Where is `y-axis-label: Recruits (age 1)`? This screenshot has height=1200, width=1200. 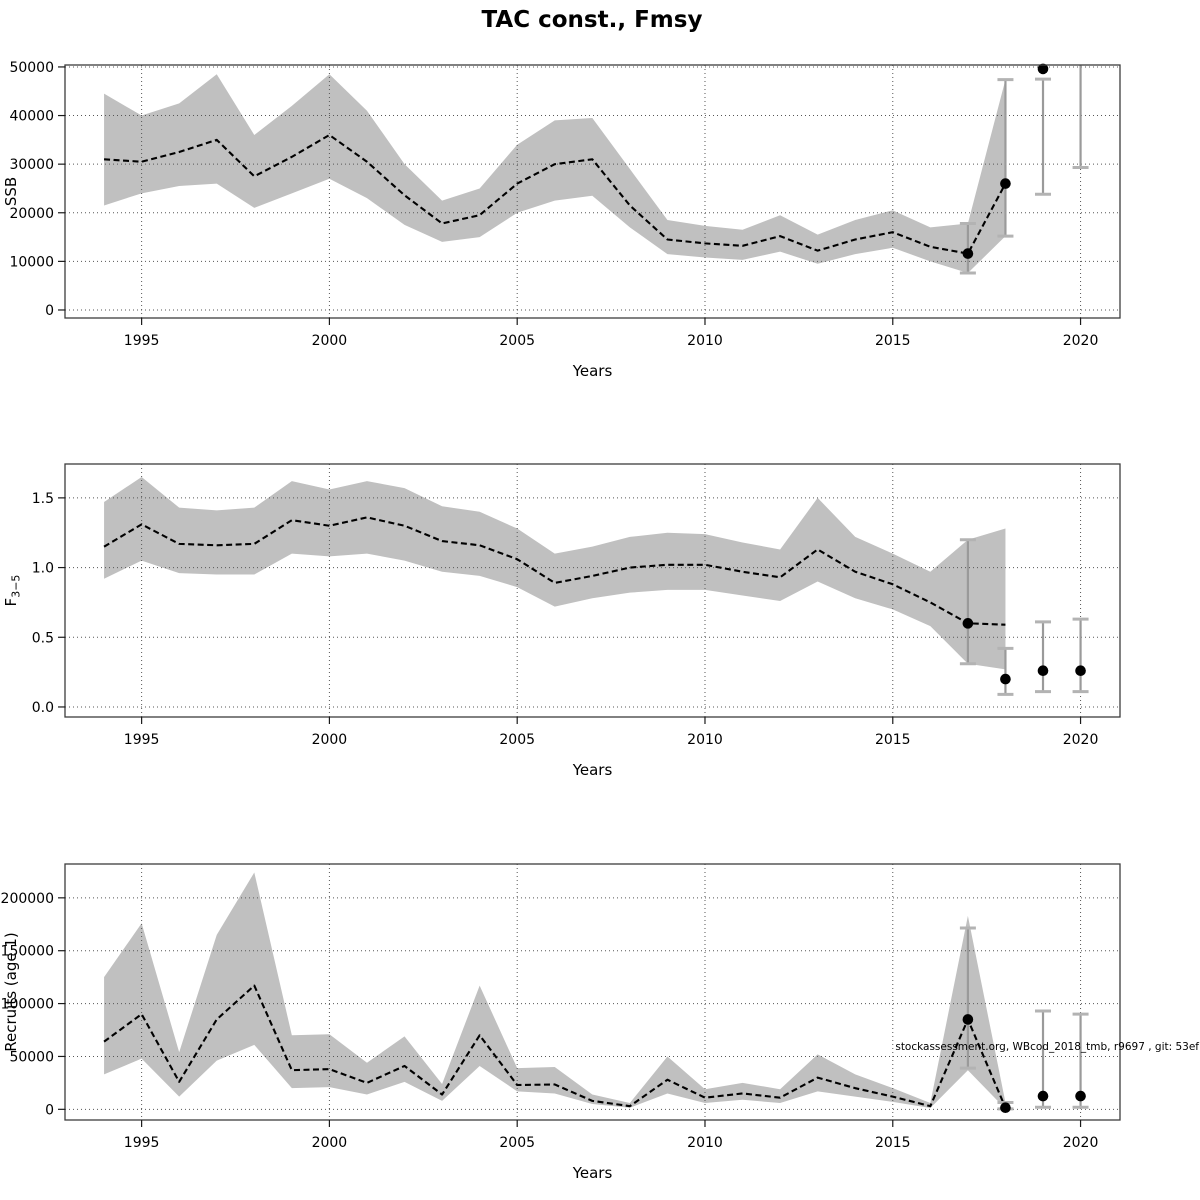
y-axis-label: Recruits (age 1) is located at coordinates (11, 992).